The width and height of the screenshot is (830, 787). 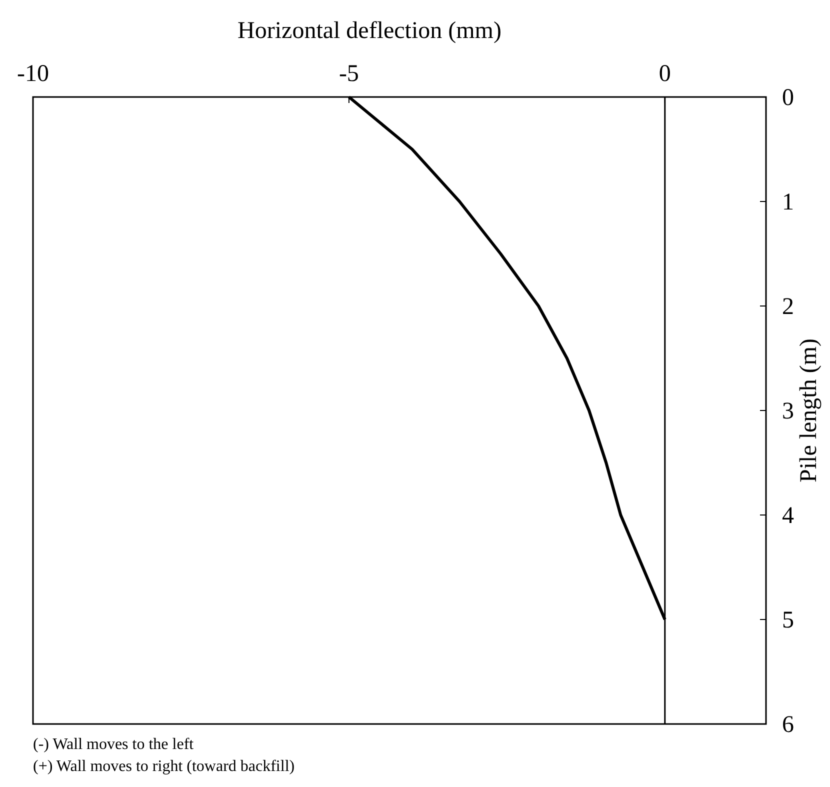 What do you see at coordinates (664, 74) in the screenshot?
I see `x-tick-label: 0` at bounding box center [664, 74].